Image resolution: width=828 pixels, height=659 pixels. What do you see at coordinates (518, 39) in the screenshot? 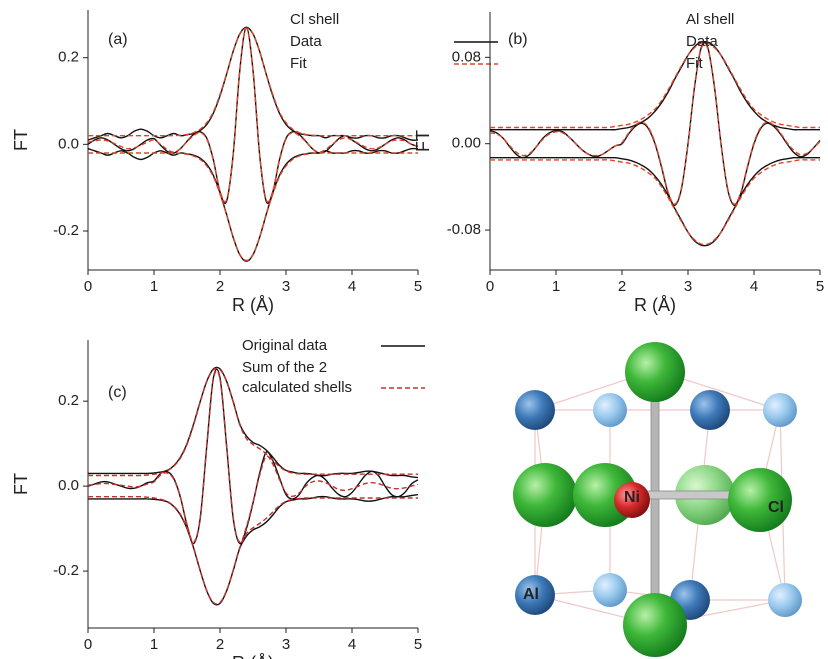
I see `panel-label: (b)` at bounding box center [518, 39].